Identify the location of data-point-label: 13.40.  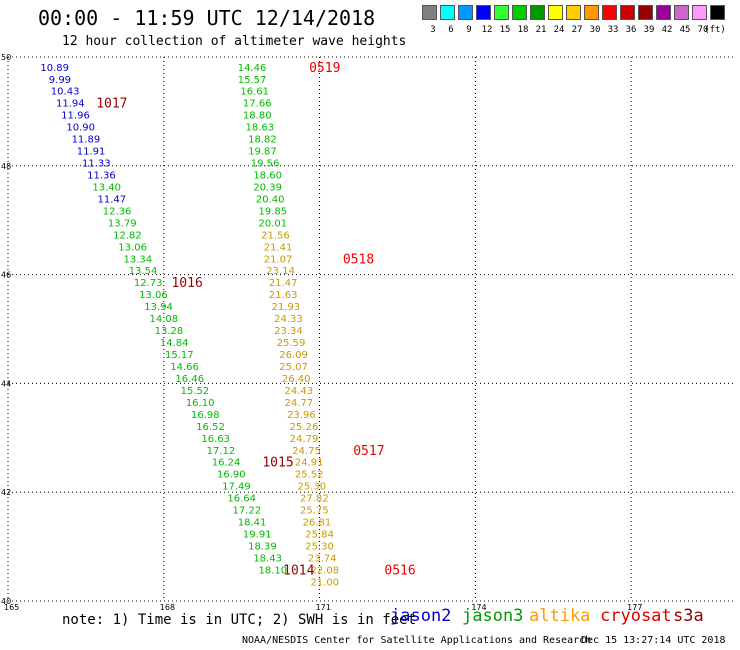
(106, 187).